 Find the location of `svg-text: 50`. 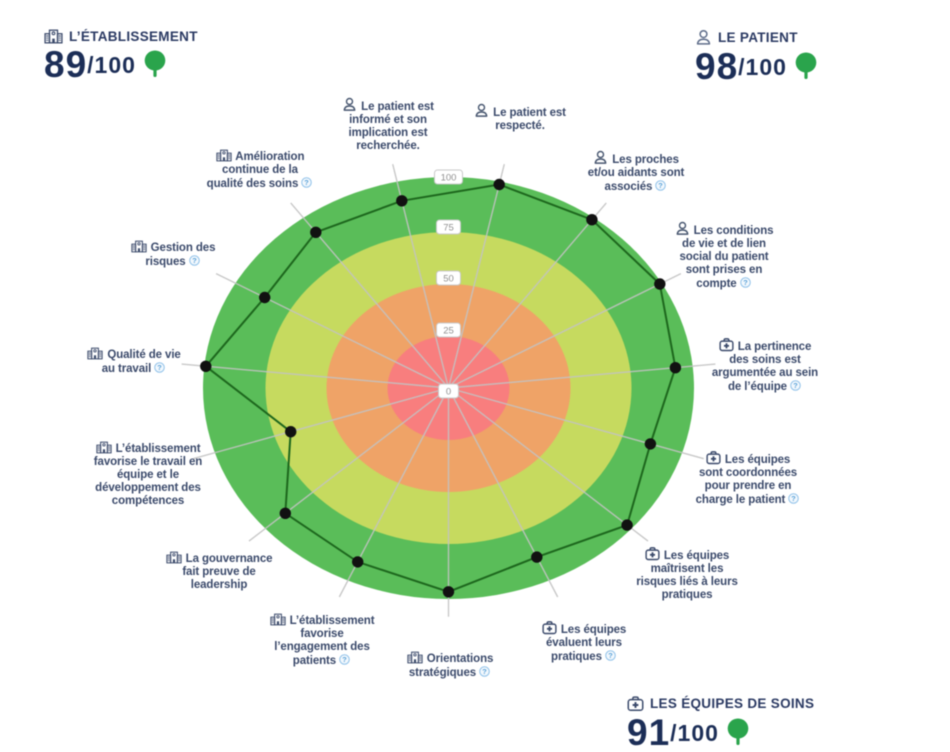

svg-text: 50 is located at coordinates (448, 279).